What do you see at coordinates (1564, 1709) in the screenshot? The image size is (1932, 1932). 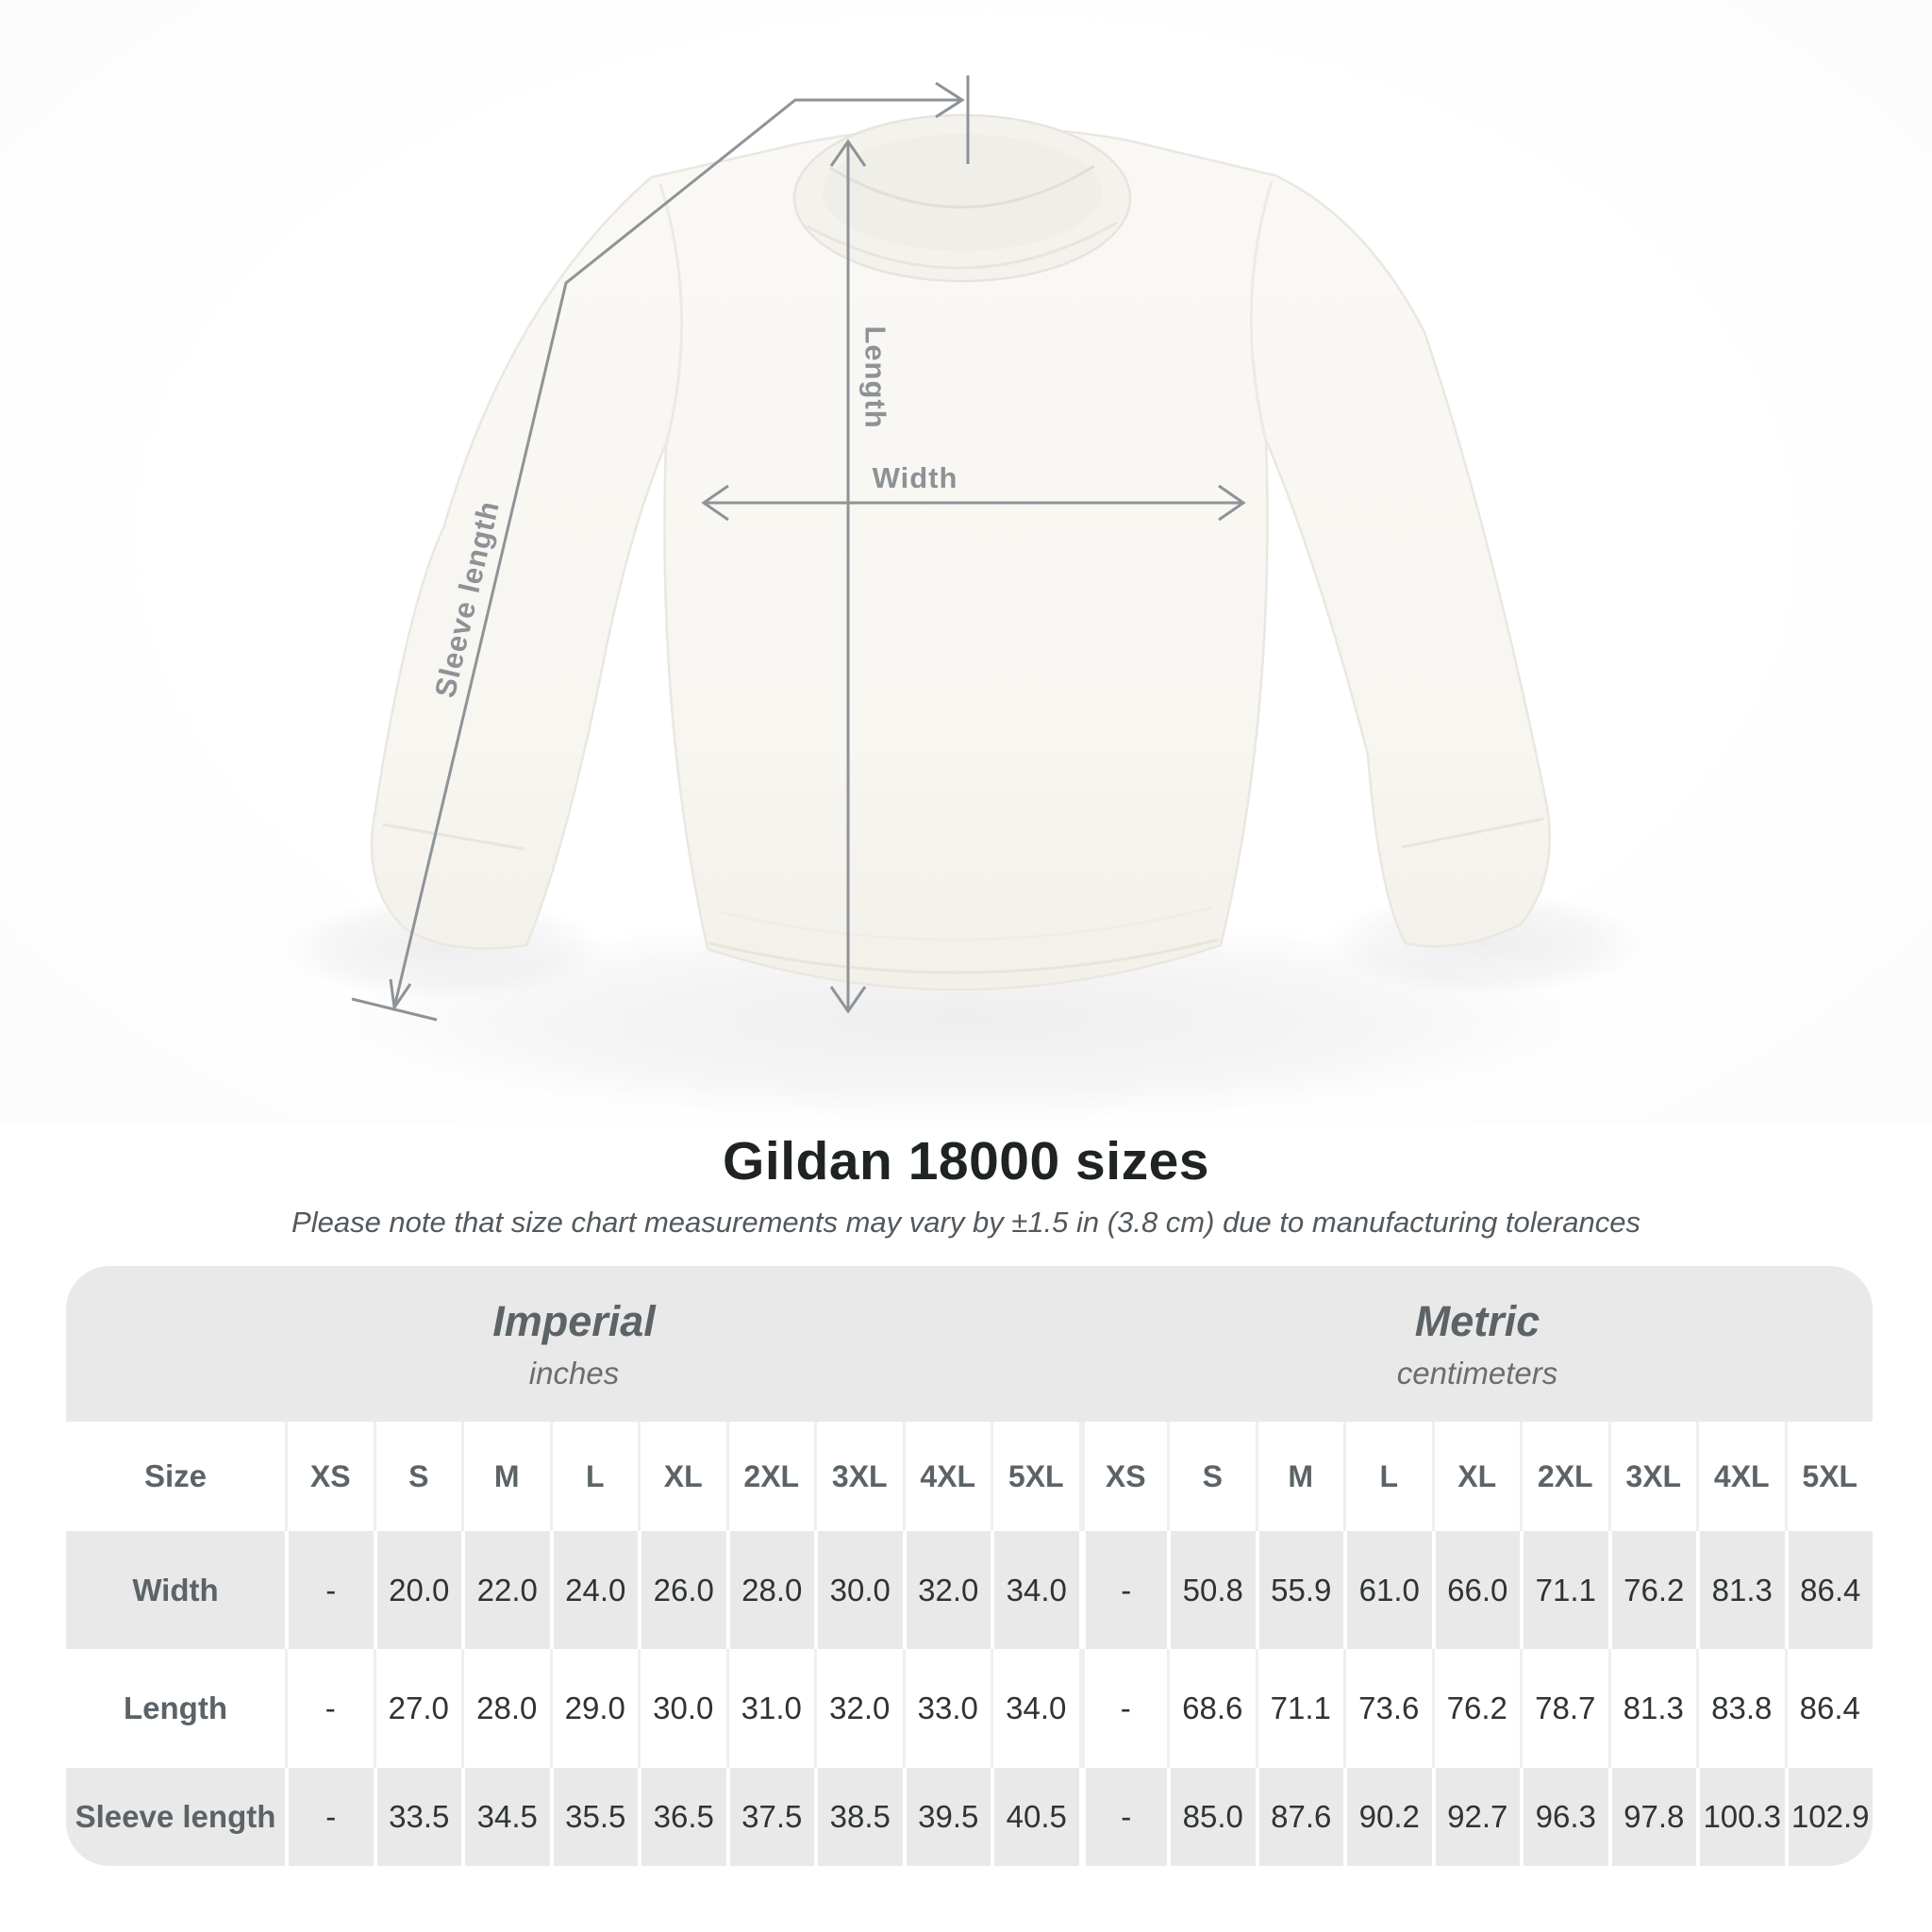 I see `table-cell-metric-2xl: 78.7` at bounding box center [1564, 1709].